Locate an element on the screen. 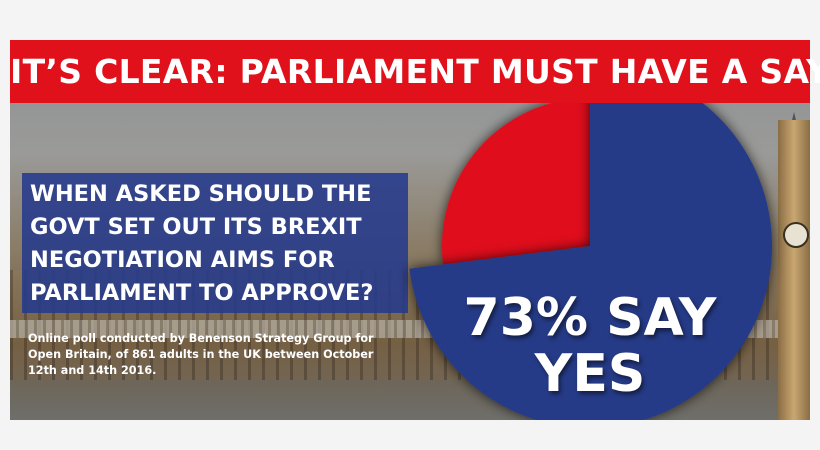 This screenshot has width=820, height=450. pie-slice-other is located at coordinates (516, 184).